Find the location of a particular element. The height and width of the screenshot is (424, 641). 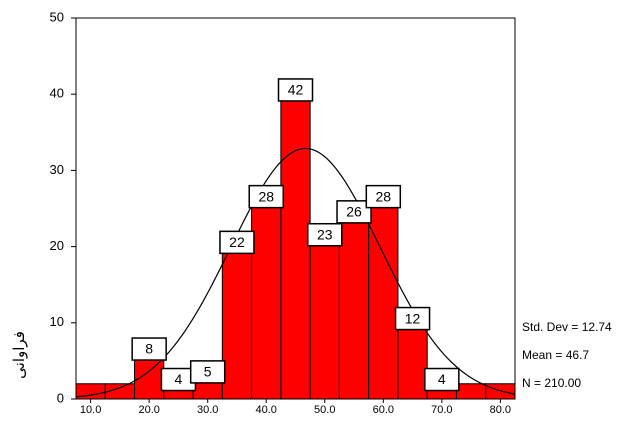

x-tick-label: 40.0 is located at coordinates (266, 410).